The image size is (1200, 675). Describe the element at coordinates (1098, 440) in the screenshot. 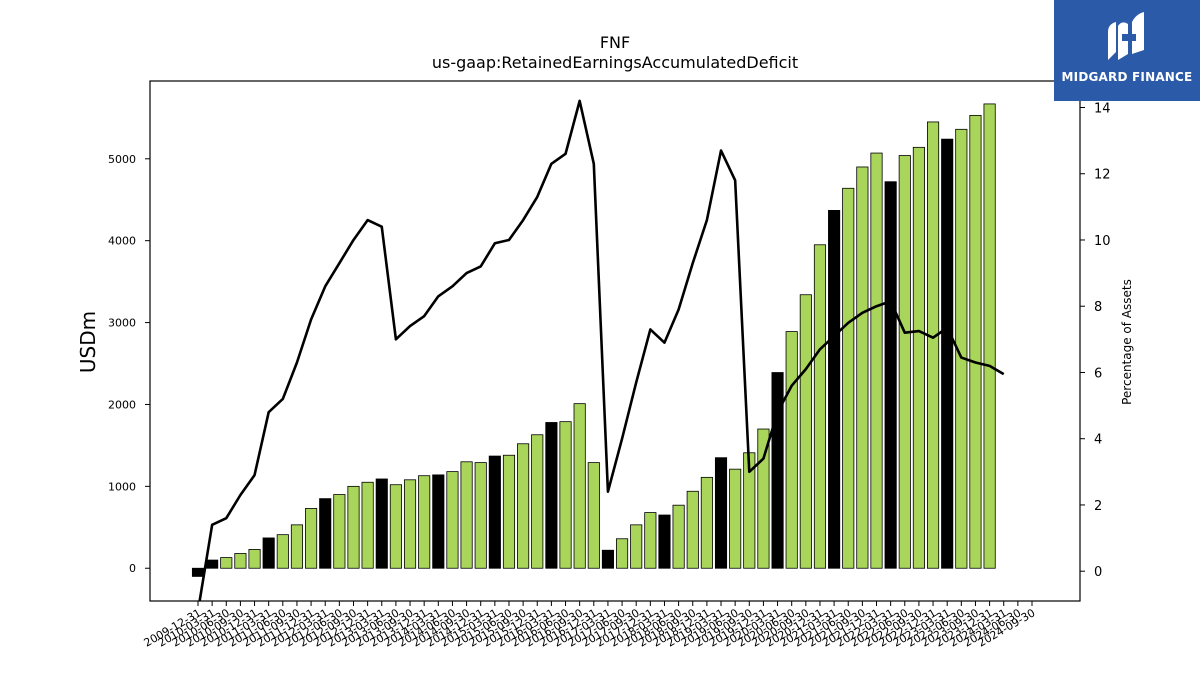

I see `right-tick-label: 4` at that location.